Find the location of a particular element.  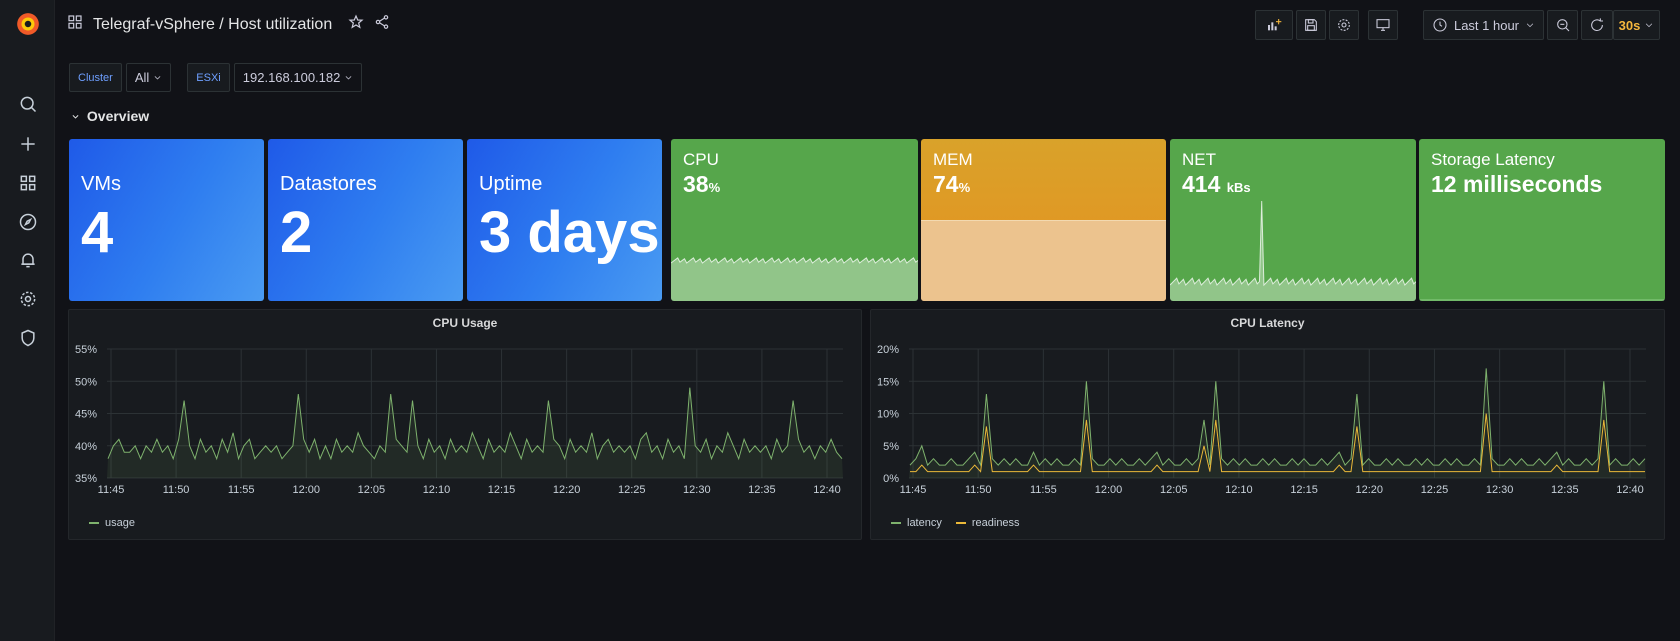

refresh-icon is located at coordinates (1597, 25).